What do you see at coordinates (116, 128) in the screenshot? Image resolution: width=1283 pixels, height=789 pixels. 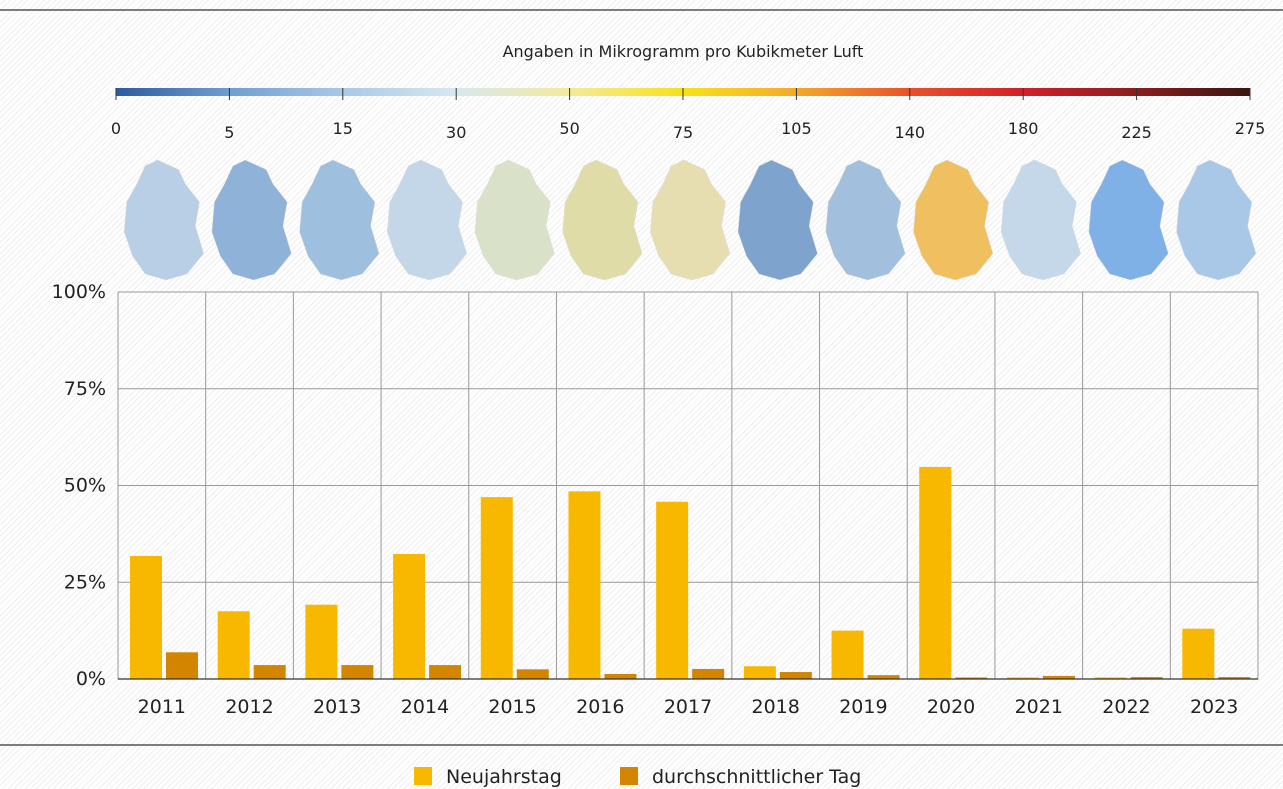 I see `colorbar-label: 0` at bounding box center [116, 128].